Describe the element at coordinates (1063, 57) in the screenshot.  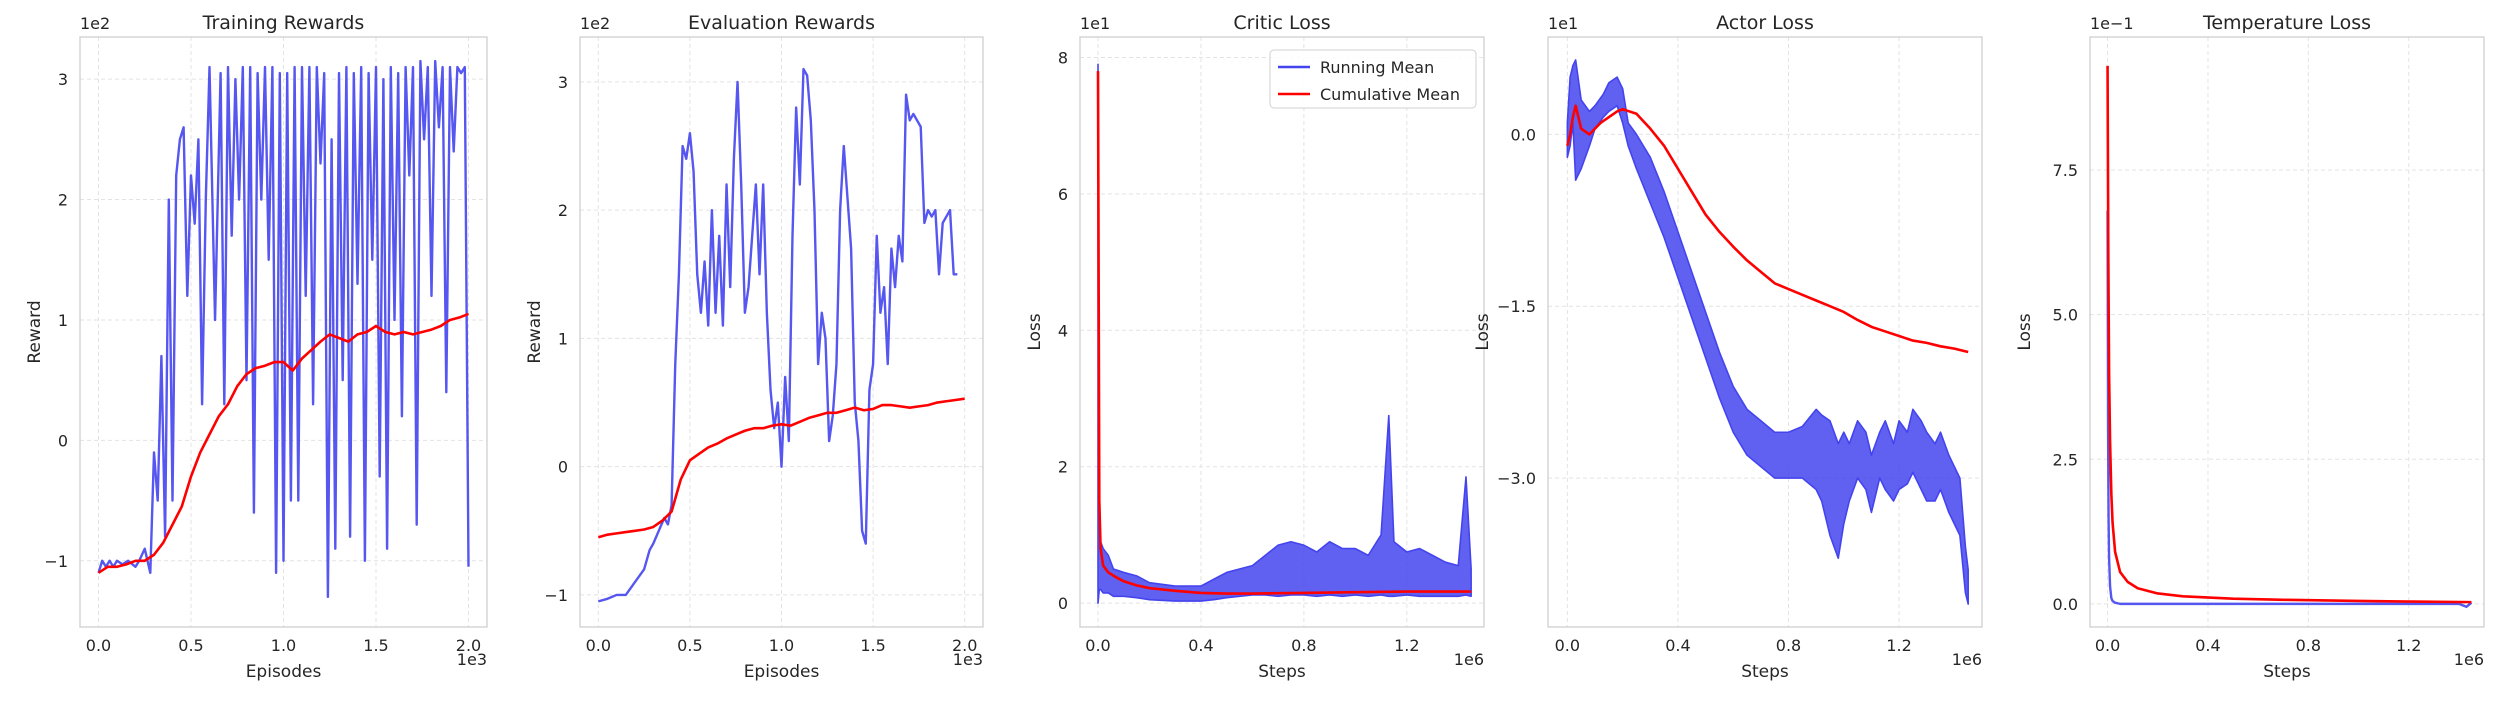
I see `y-tick-label: 8` at that location.